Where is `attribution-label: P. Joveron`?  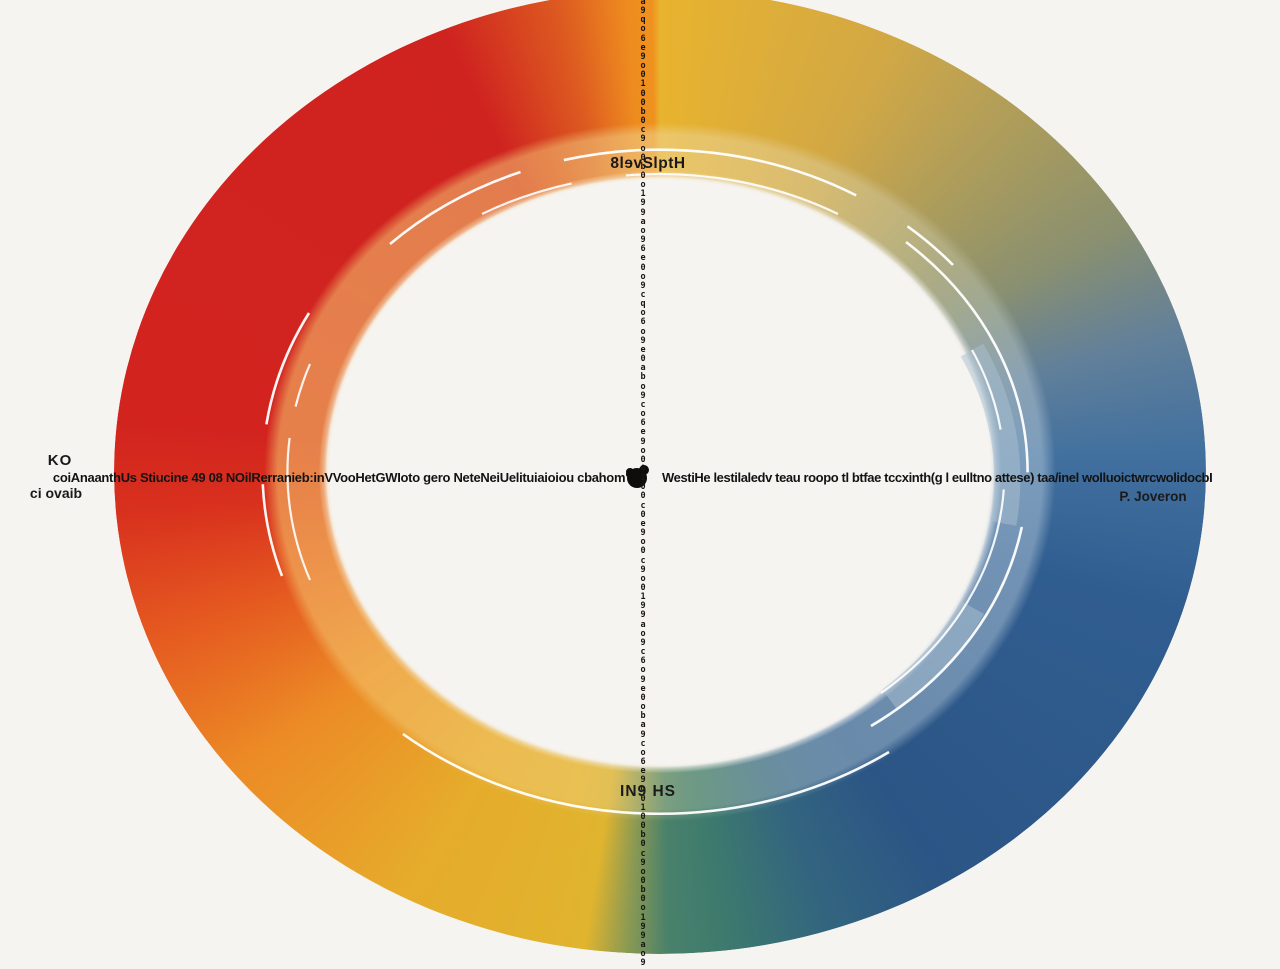
attribution-label: P. Joveron is located at coordinates (1153, 496).